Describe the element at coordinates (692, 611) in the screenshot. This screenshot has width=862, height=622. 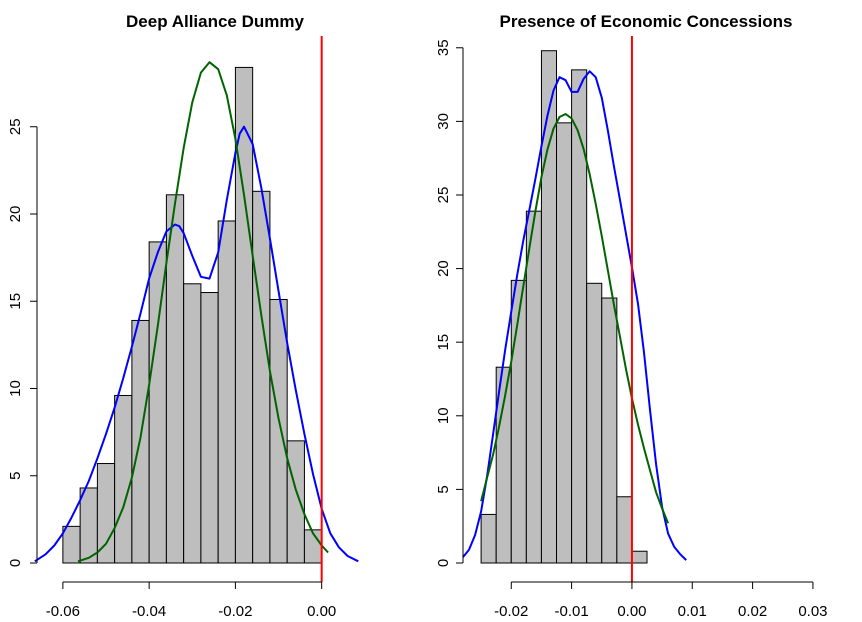
I see `x-tick-label: 0.01` at that location.